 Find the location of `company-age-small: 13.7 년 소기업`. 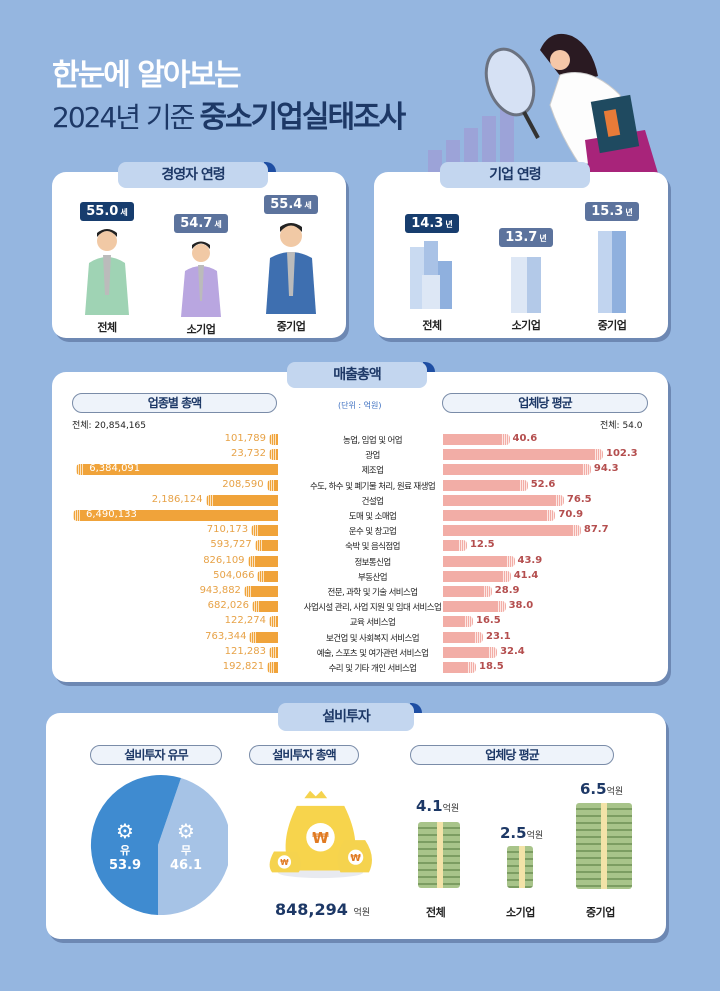

company-age-small: 13.7 년 소기업 is located at coordinates (526, 279).